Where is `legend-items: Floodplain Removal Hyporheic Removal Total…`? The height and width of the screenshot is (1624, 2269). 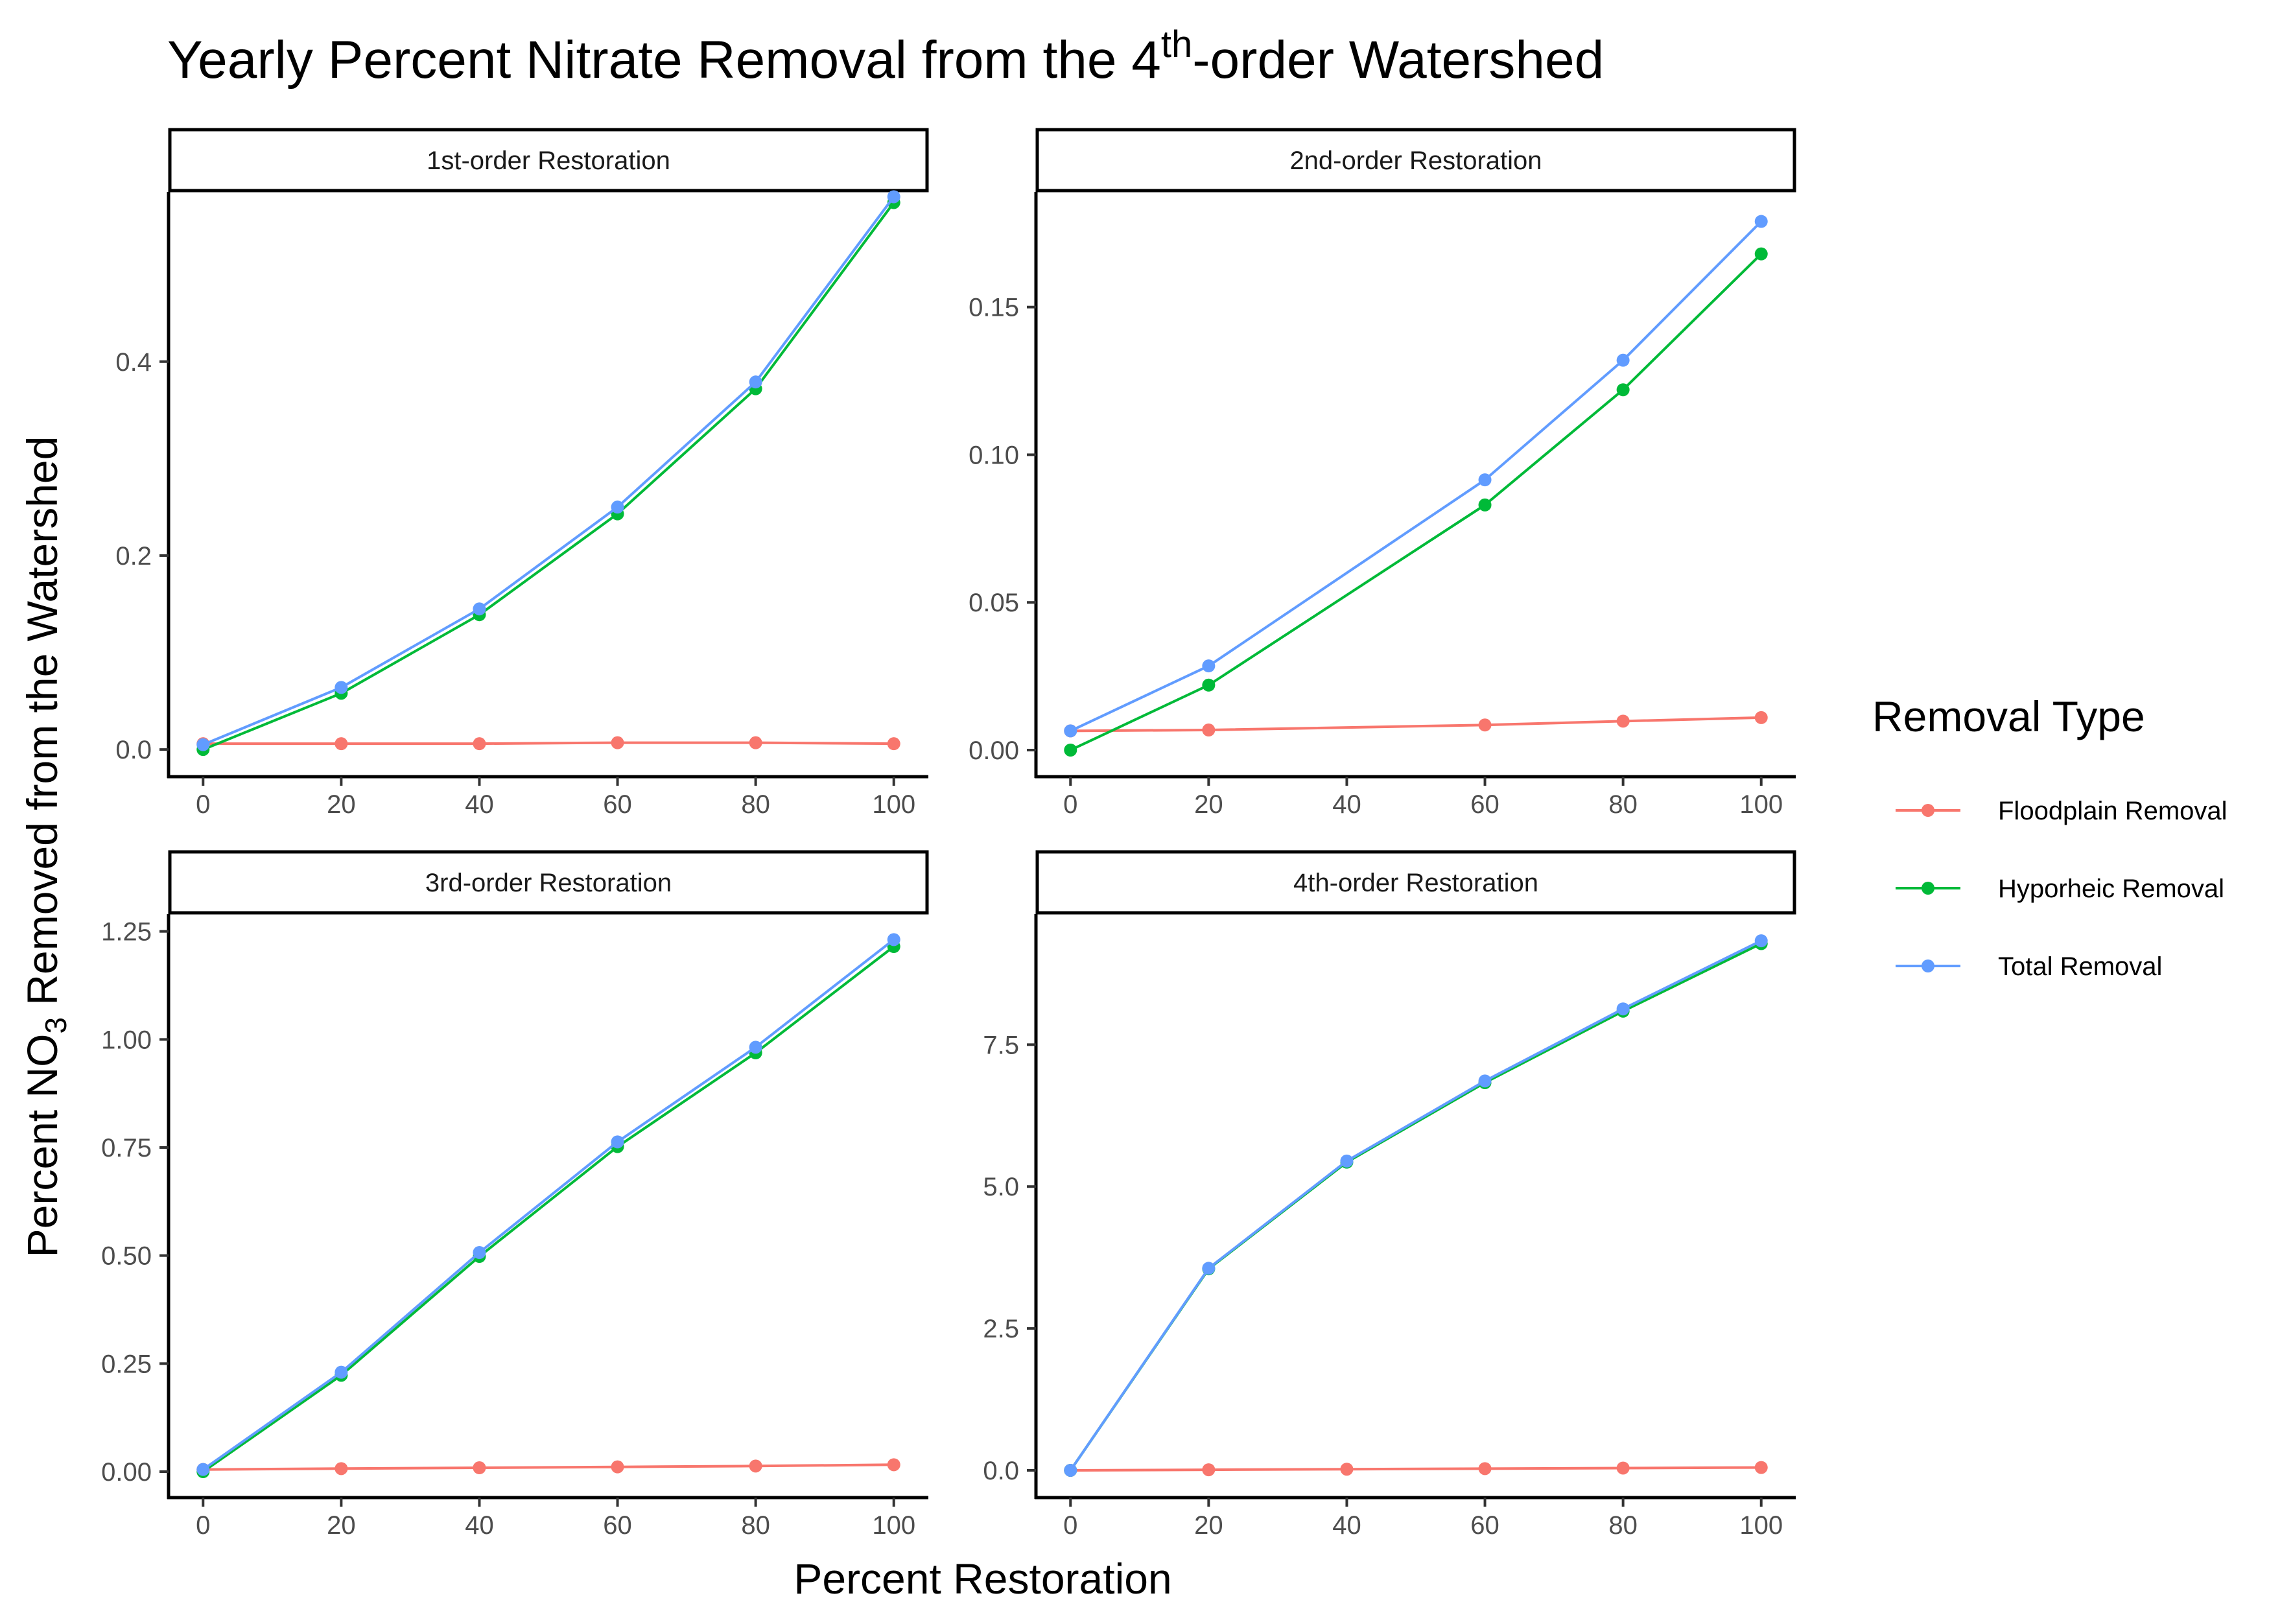 legend-items: Floodplain Removal Hyporheic Removal Total… is located at coordinates (2062, 889).